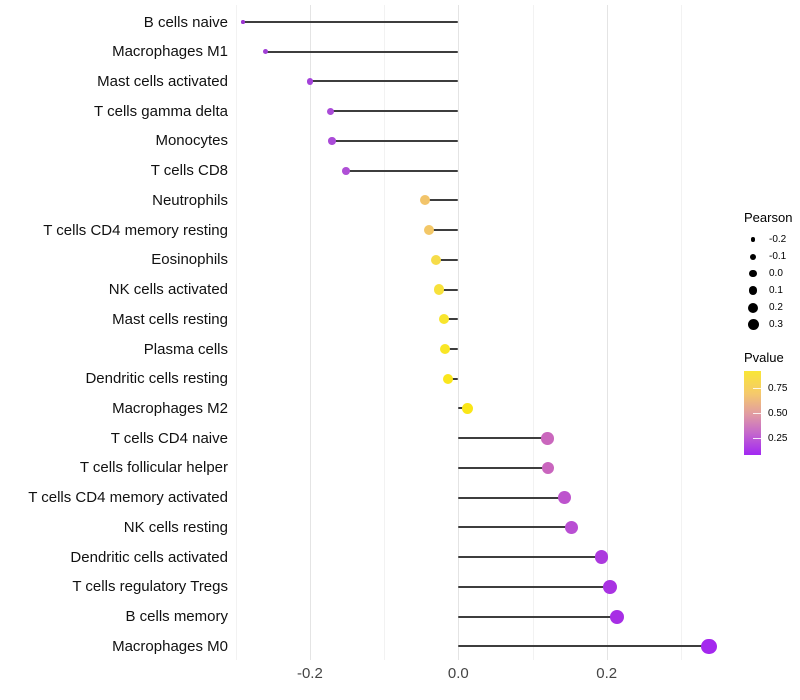 This screenshot has width=800, height=700. What do you see at coordinates (128, 498) in the screenshot?
I see `y-axis-label: T cells CD4 memory activated` at bounding box center [128, 498].